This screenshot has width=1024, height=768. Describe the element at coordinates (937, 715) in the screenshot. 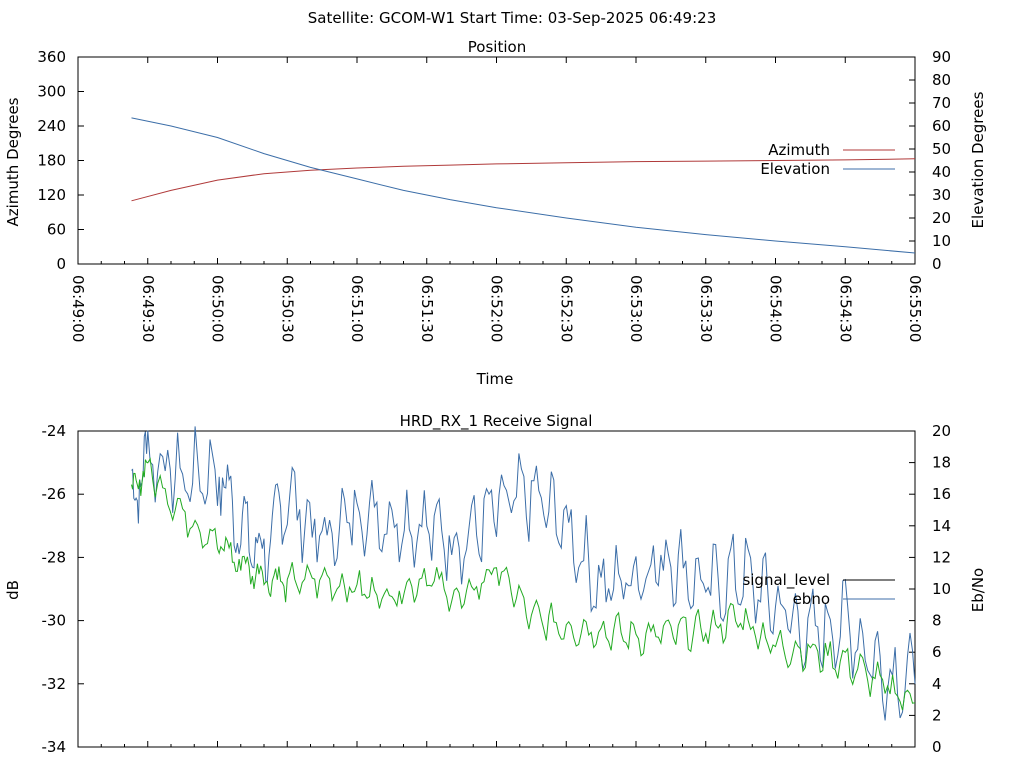

I see `signal-yr-tick-label: 2` at that location.